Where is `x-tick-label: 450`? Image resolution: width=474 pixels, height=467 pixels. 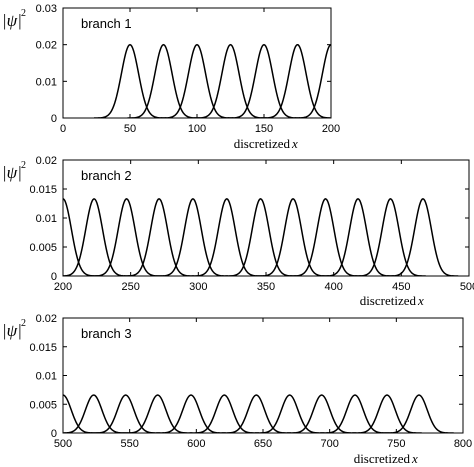 x-tick-label: 450 is located at coordinates (401, 287).